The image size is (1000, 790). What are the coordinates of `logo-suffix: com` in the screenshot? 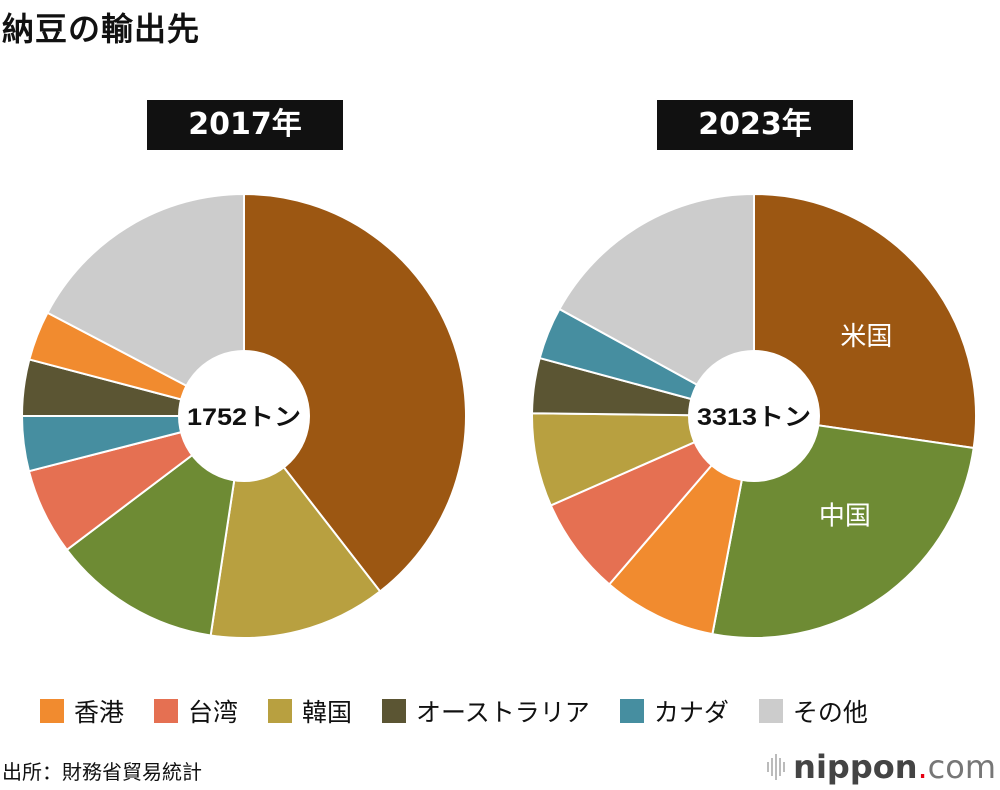 It's located at (961, 767).